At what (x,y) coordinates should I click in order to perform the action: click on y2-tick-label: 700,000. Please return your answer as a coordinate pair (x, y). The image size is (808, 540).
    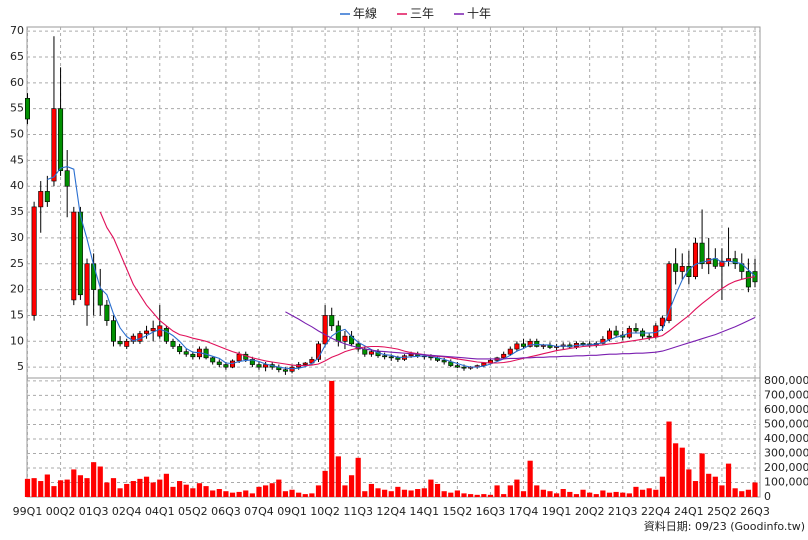
    Looking at the image, I should click on (786, 394).